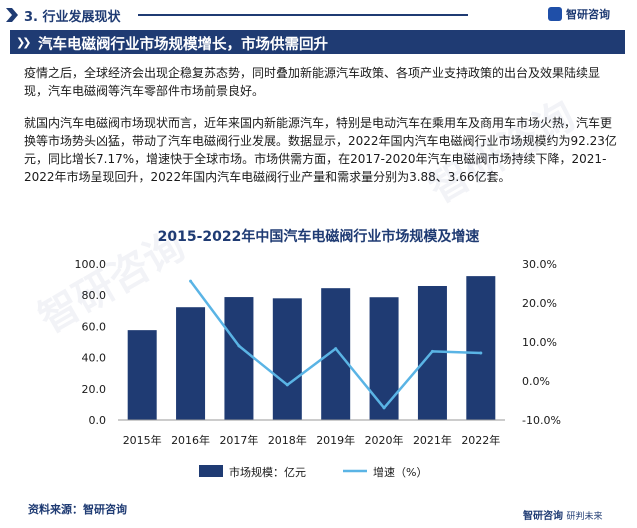  What do you see at coordinates (72, 17) in the screenshot?
I see `section-label: 3. 行业发展现状` at bounding box center [72, 17].